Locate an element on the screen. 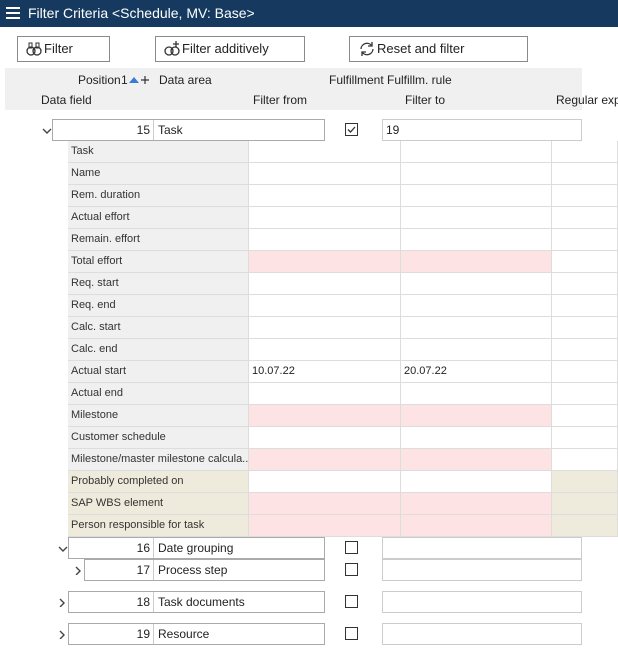 This screenshot has width=618, height=648. header-fulfillment-rule: Fulfillm. rule is located at coordinates (419, 80).